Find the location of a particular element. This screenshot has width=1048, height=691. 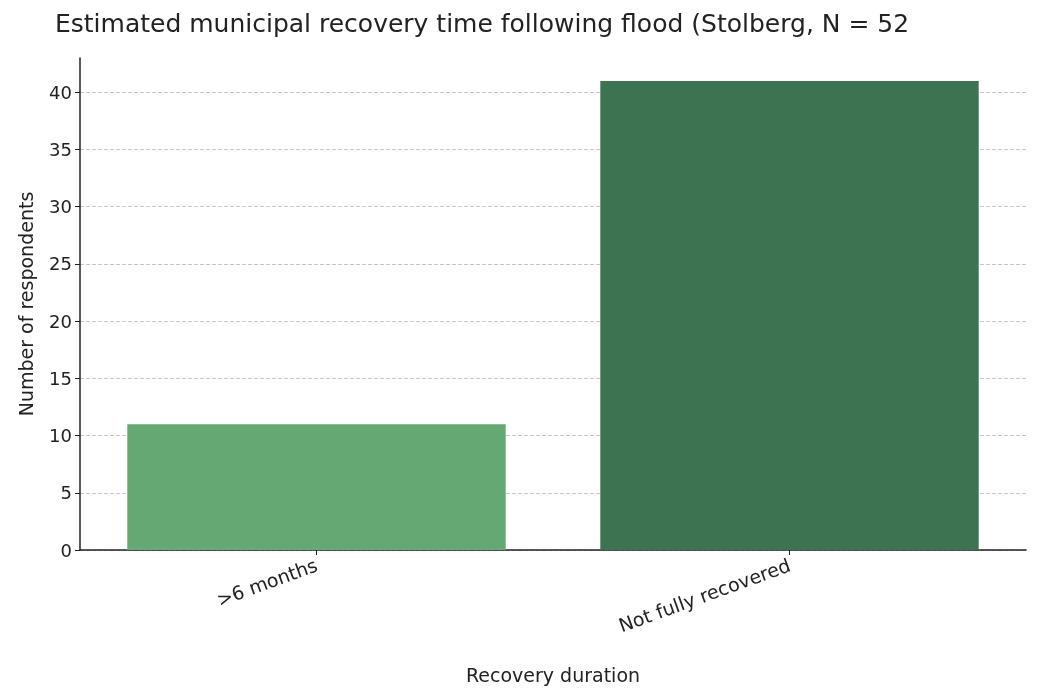

y-axis-title: Number of respondents is located at coordinates (25, 304).